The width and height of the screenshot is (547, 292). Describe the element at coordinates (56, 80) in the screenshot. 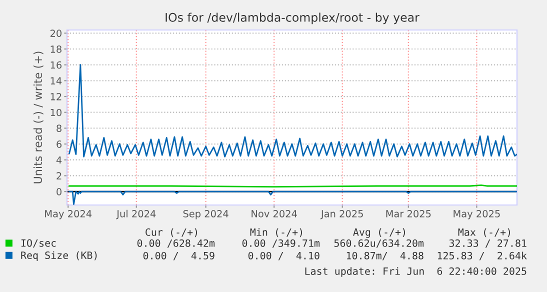

I see `y-tick-label: 14` at that location.